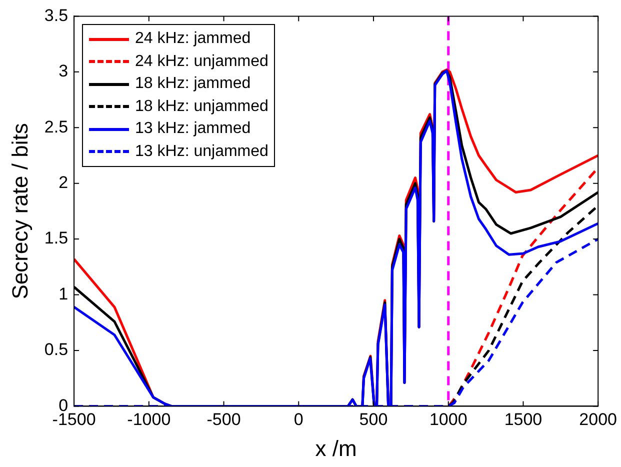 This screenshot has width=621, height=467. I want to click on y-tick-label: 3.5, so click(56, 15).